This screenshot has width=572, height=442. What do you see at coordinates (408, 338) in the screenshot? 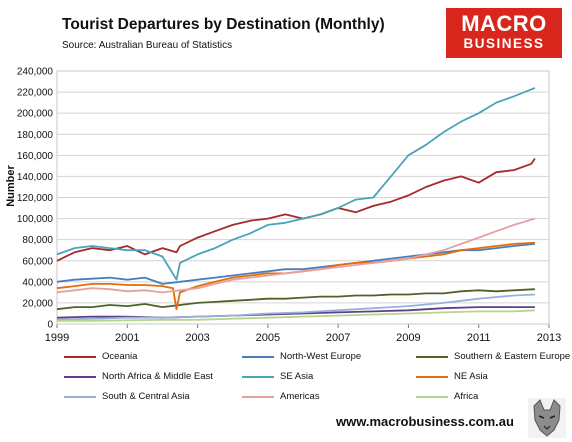
I see `x-tick-label: 2009` at bounding box center [408, 338].